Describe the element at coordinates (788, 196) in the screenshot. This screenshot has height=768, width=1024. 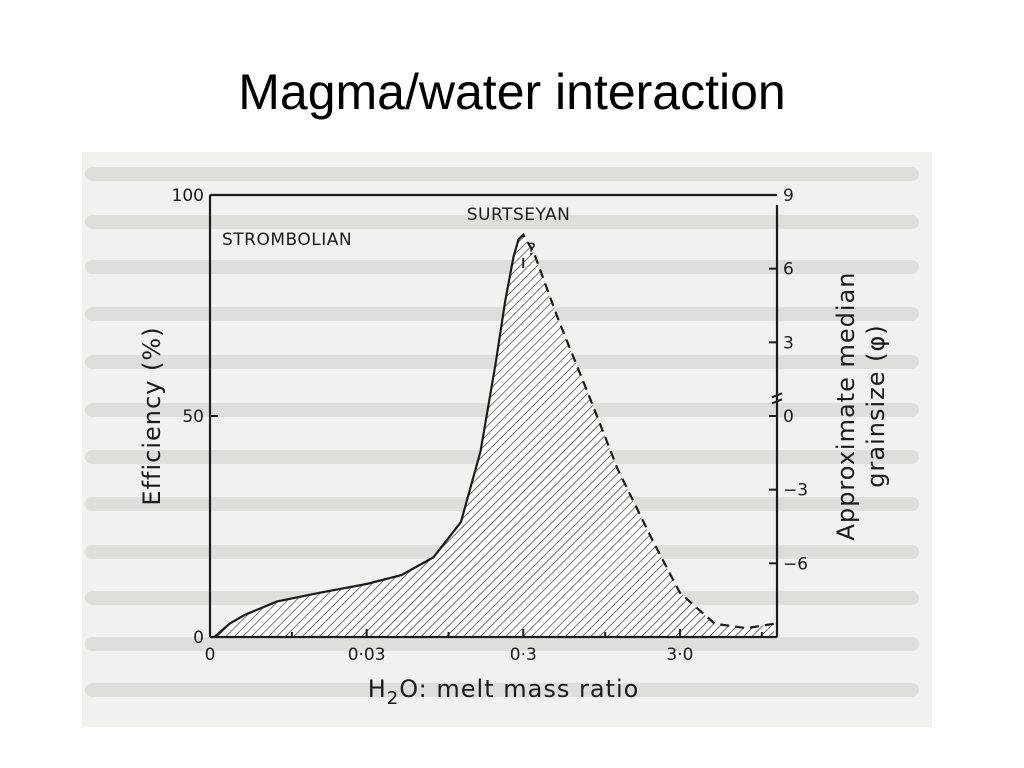
I see `y2-tick-label: 9` at that location.